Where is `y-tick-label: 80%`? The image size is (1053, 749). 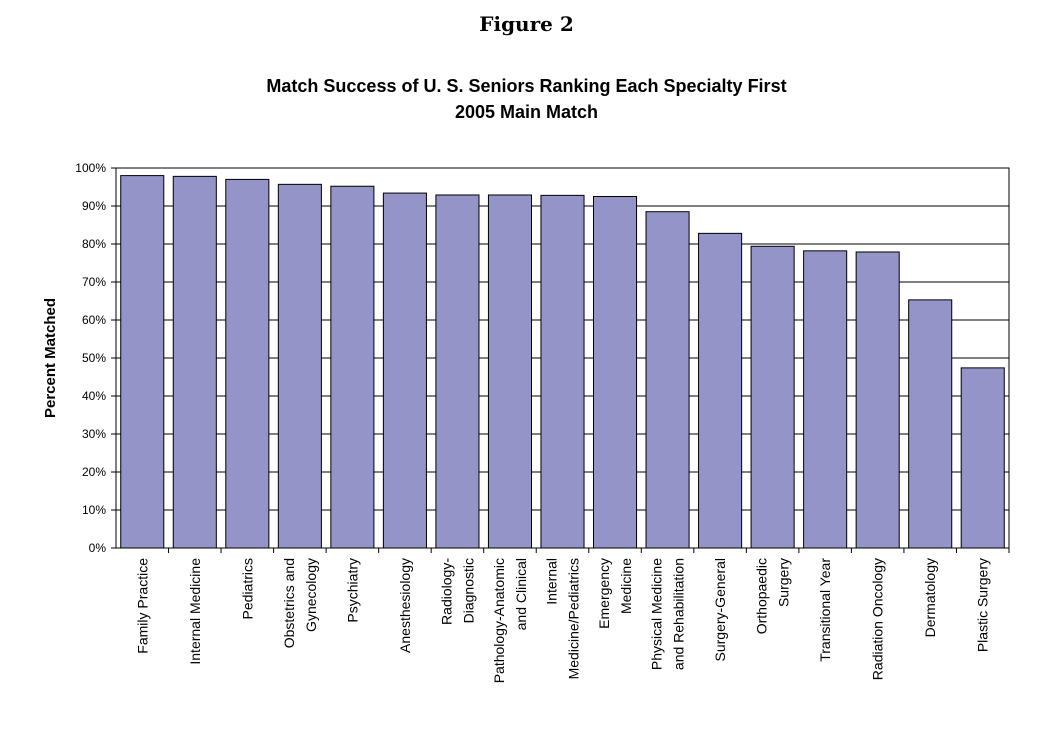 y-tick-label: 80% is located at coordinates (94, 244).